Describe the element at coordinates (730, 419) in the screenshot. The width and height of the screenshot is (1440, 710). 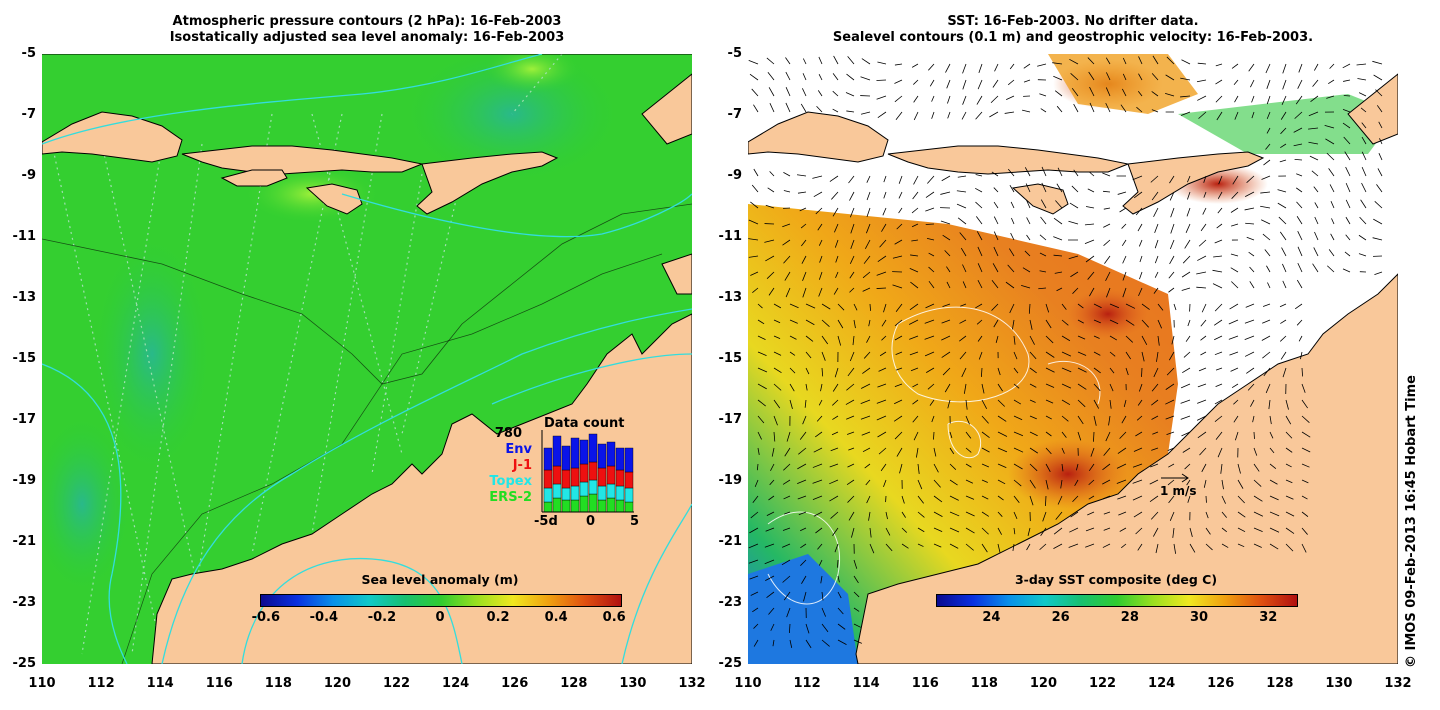
I see `right-y-tick: -17` at that location.